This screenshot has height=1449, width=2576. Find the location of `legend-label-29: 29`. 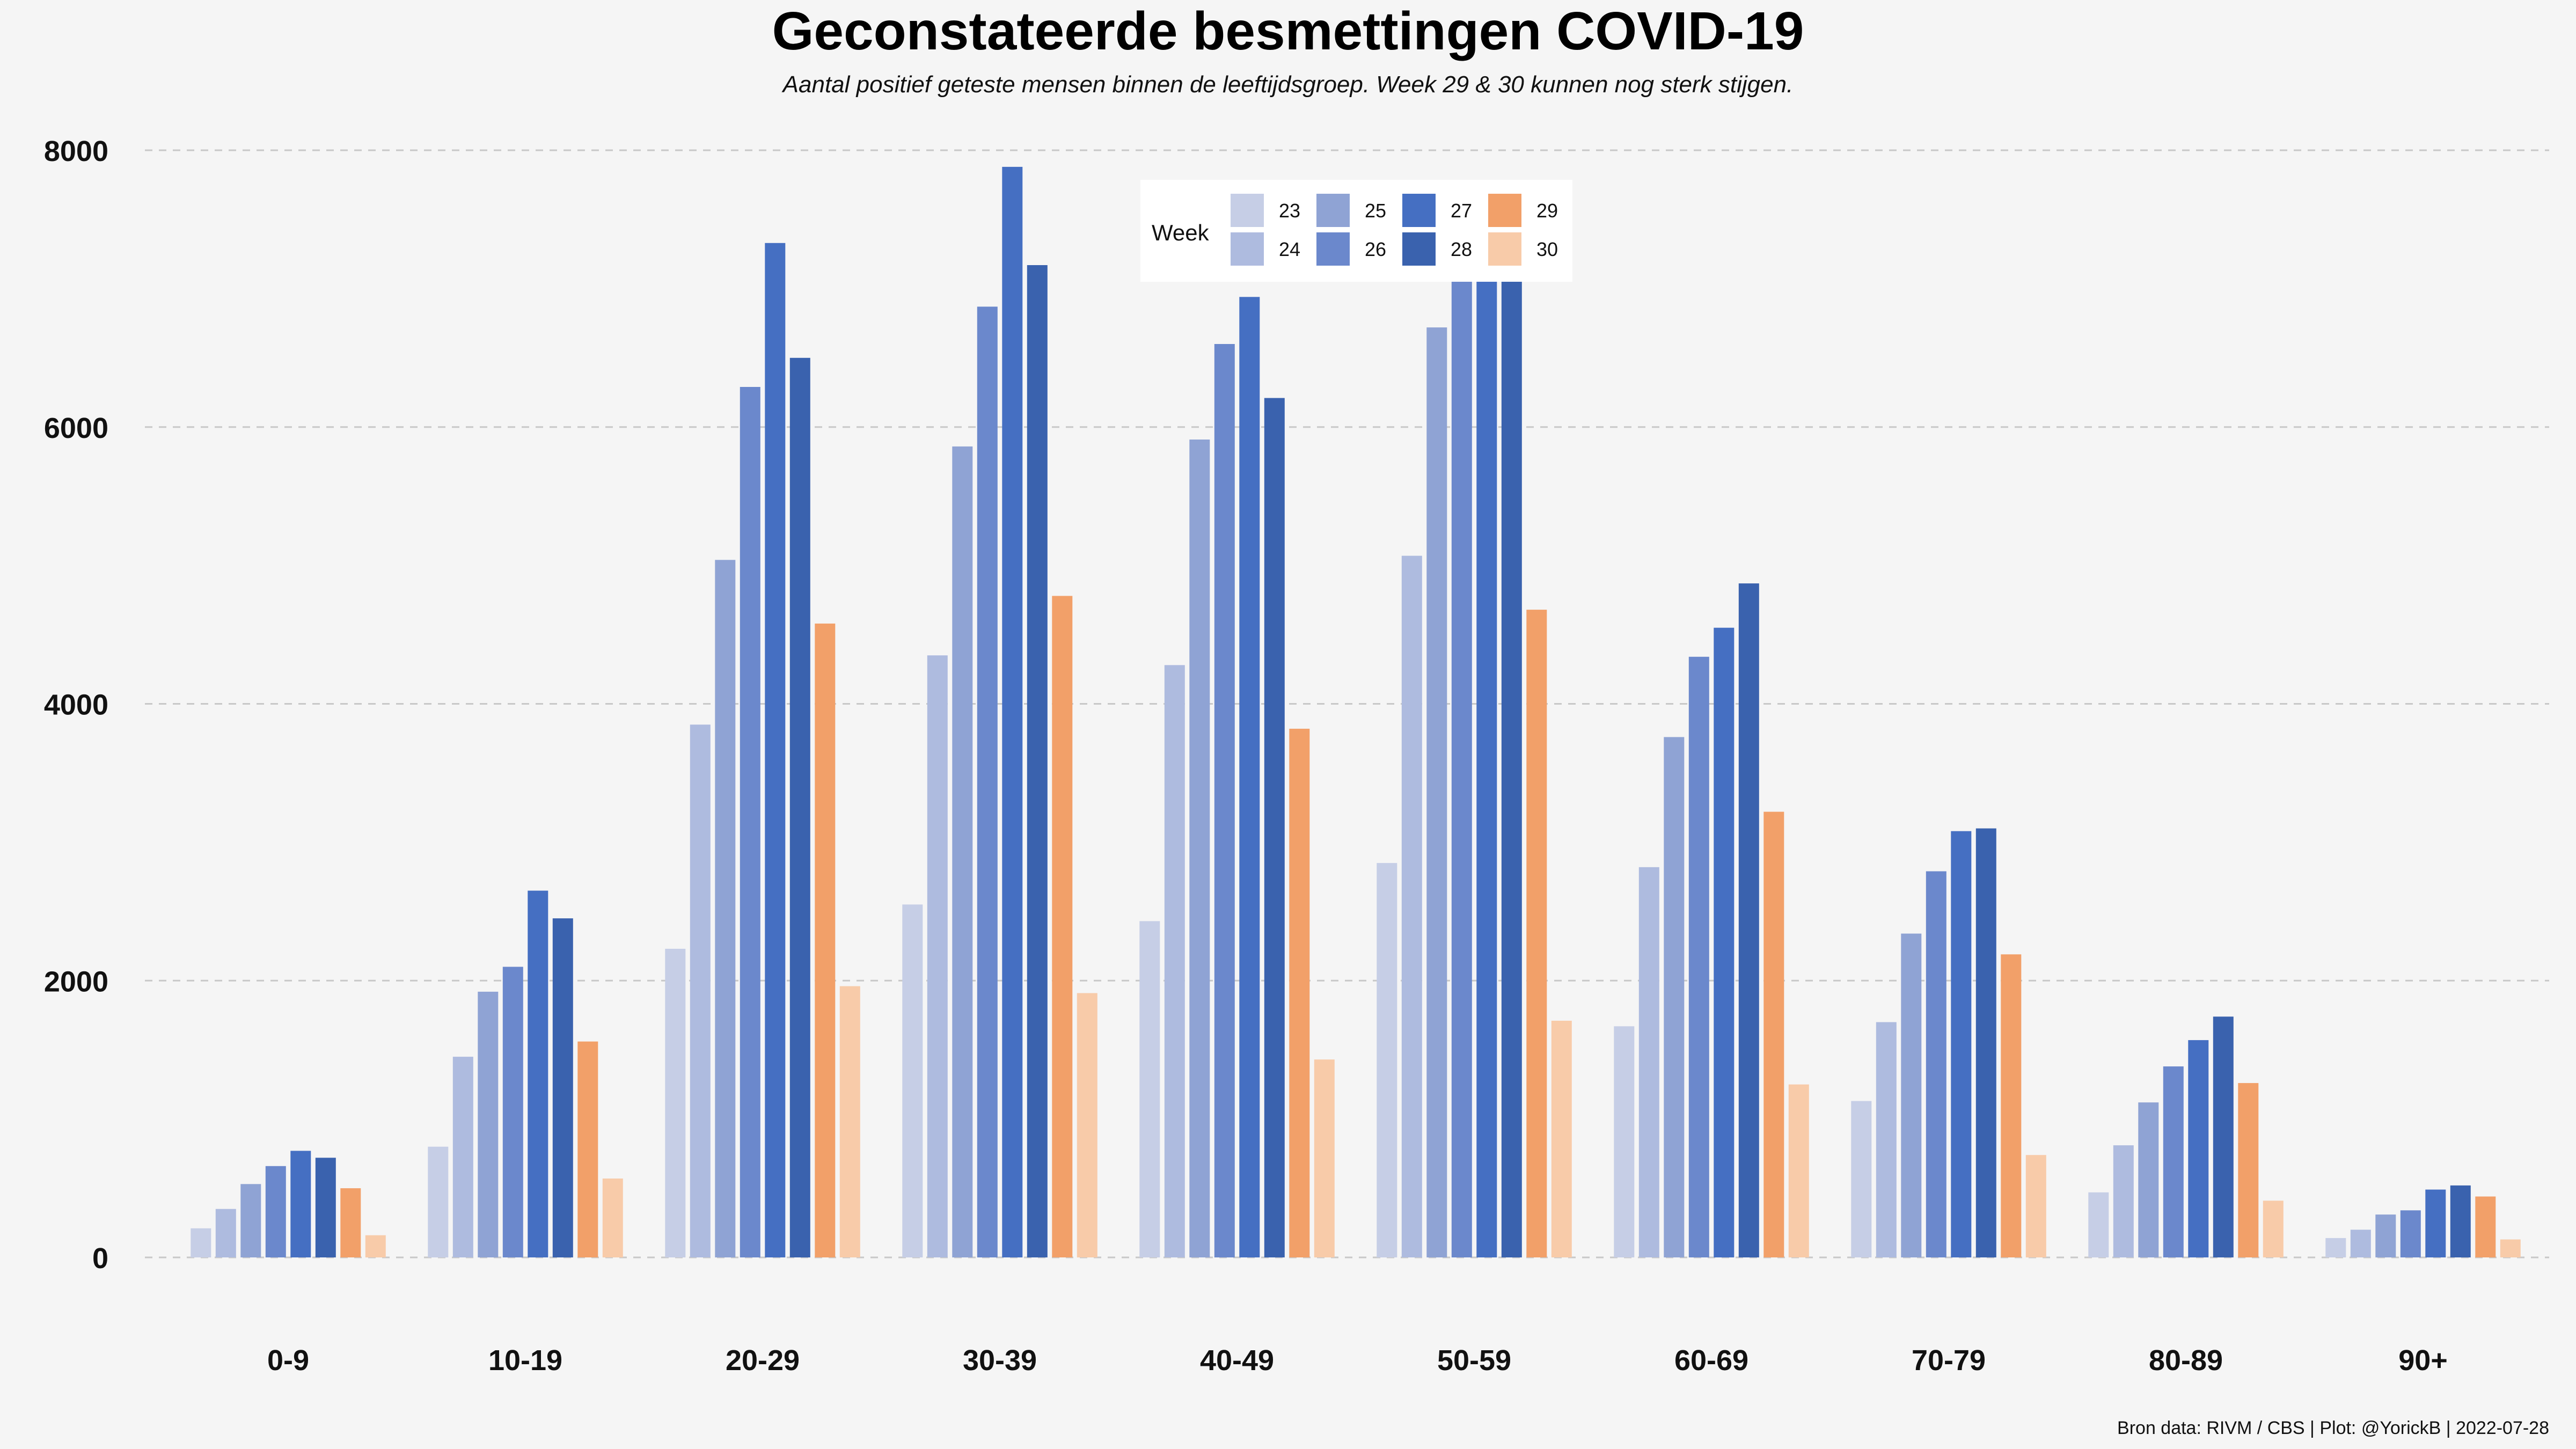

legend-label-29: 29 is located at coordinates (1547, 211).